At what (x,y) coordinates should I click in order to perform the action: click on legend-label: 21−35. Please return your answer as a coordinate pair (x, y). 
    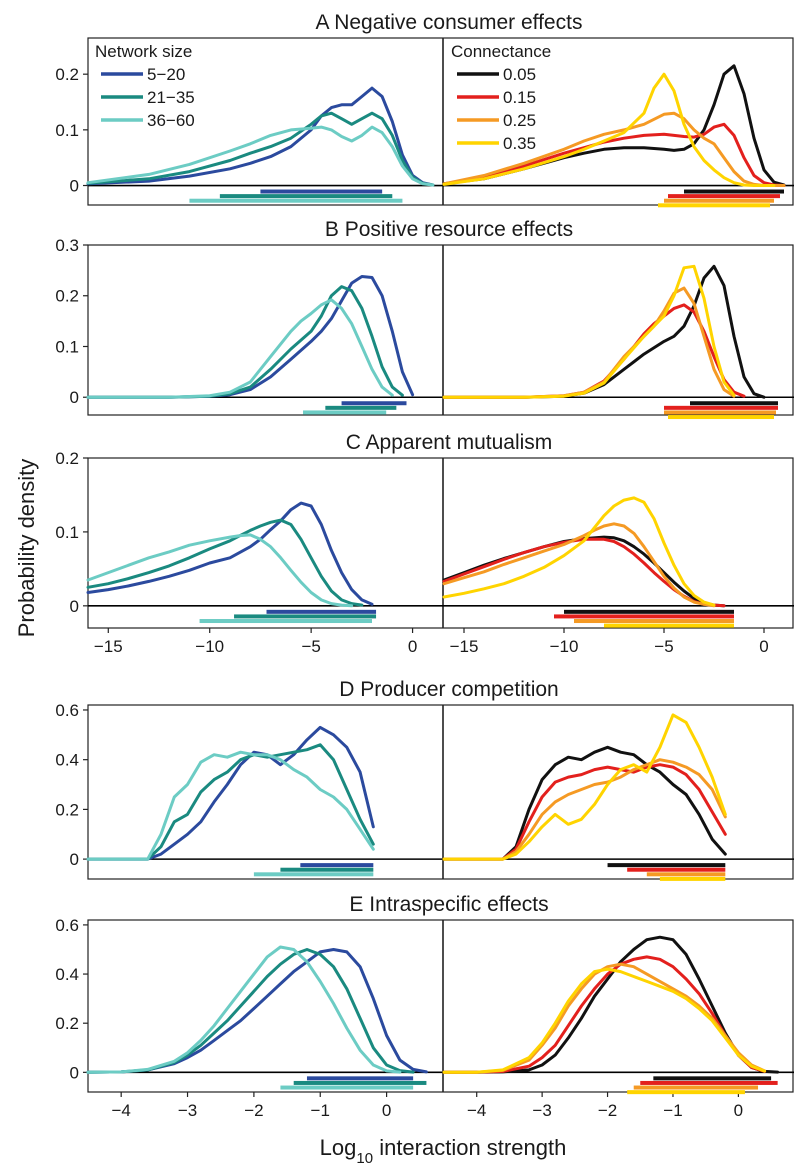
    Looking at the image, I should click on (171, 97).